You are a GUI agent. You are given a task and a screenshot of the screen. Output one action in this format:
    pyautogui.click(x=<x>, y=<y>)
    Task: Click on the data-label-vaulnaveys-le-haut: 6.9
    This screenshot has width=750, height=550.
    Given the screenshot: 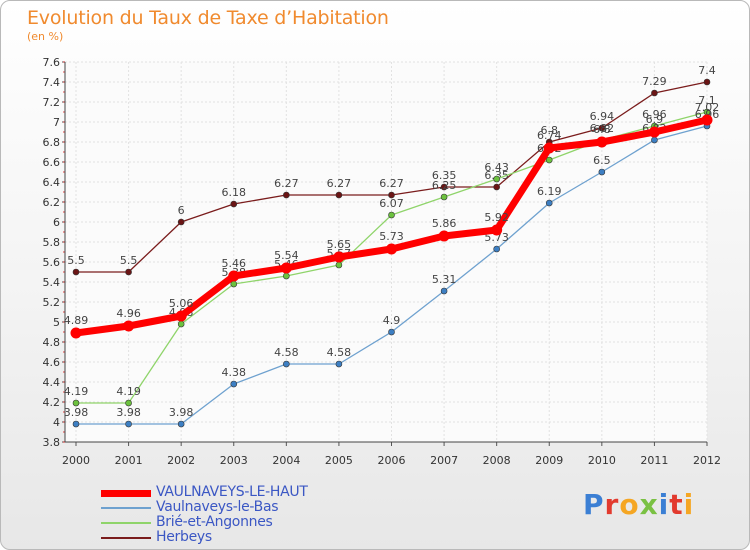 What is the action you would take?
    pyautogui.click(x=655, y=119)
    